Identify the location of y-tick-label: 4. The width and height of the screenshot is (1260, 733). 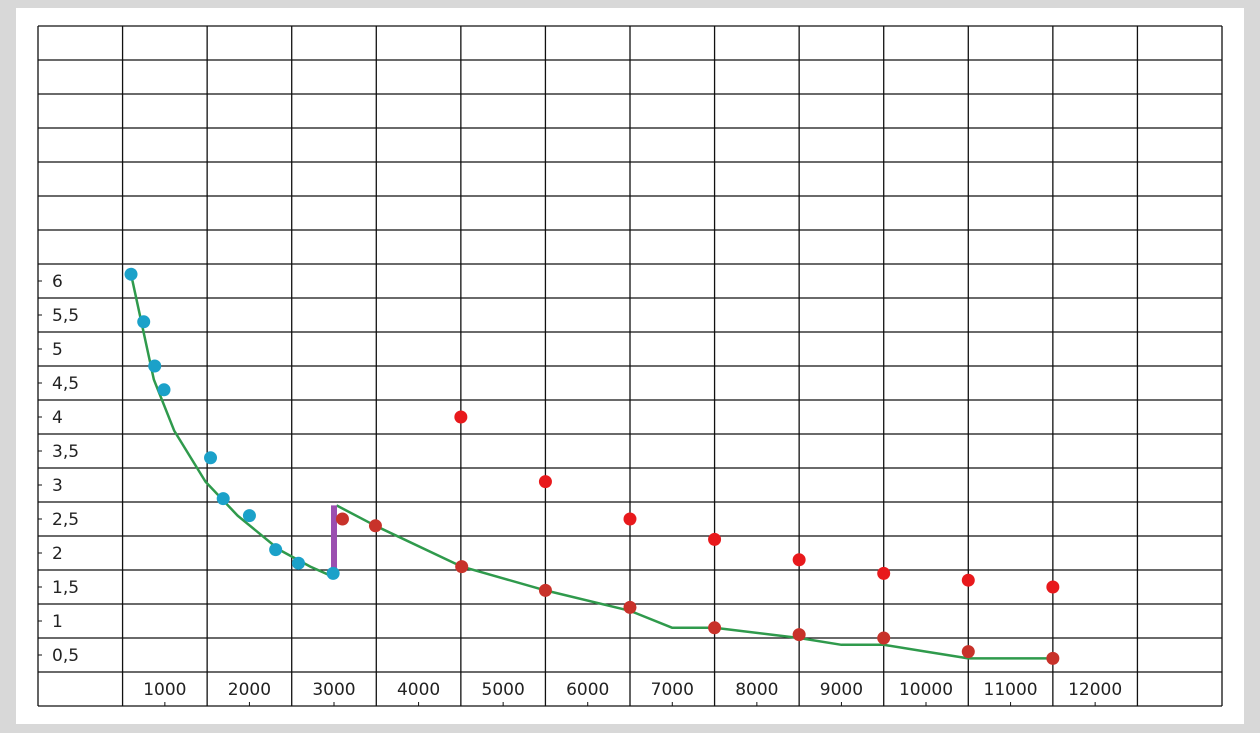
(57, 418).